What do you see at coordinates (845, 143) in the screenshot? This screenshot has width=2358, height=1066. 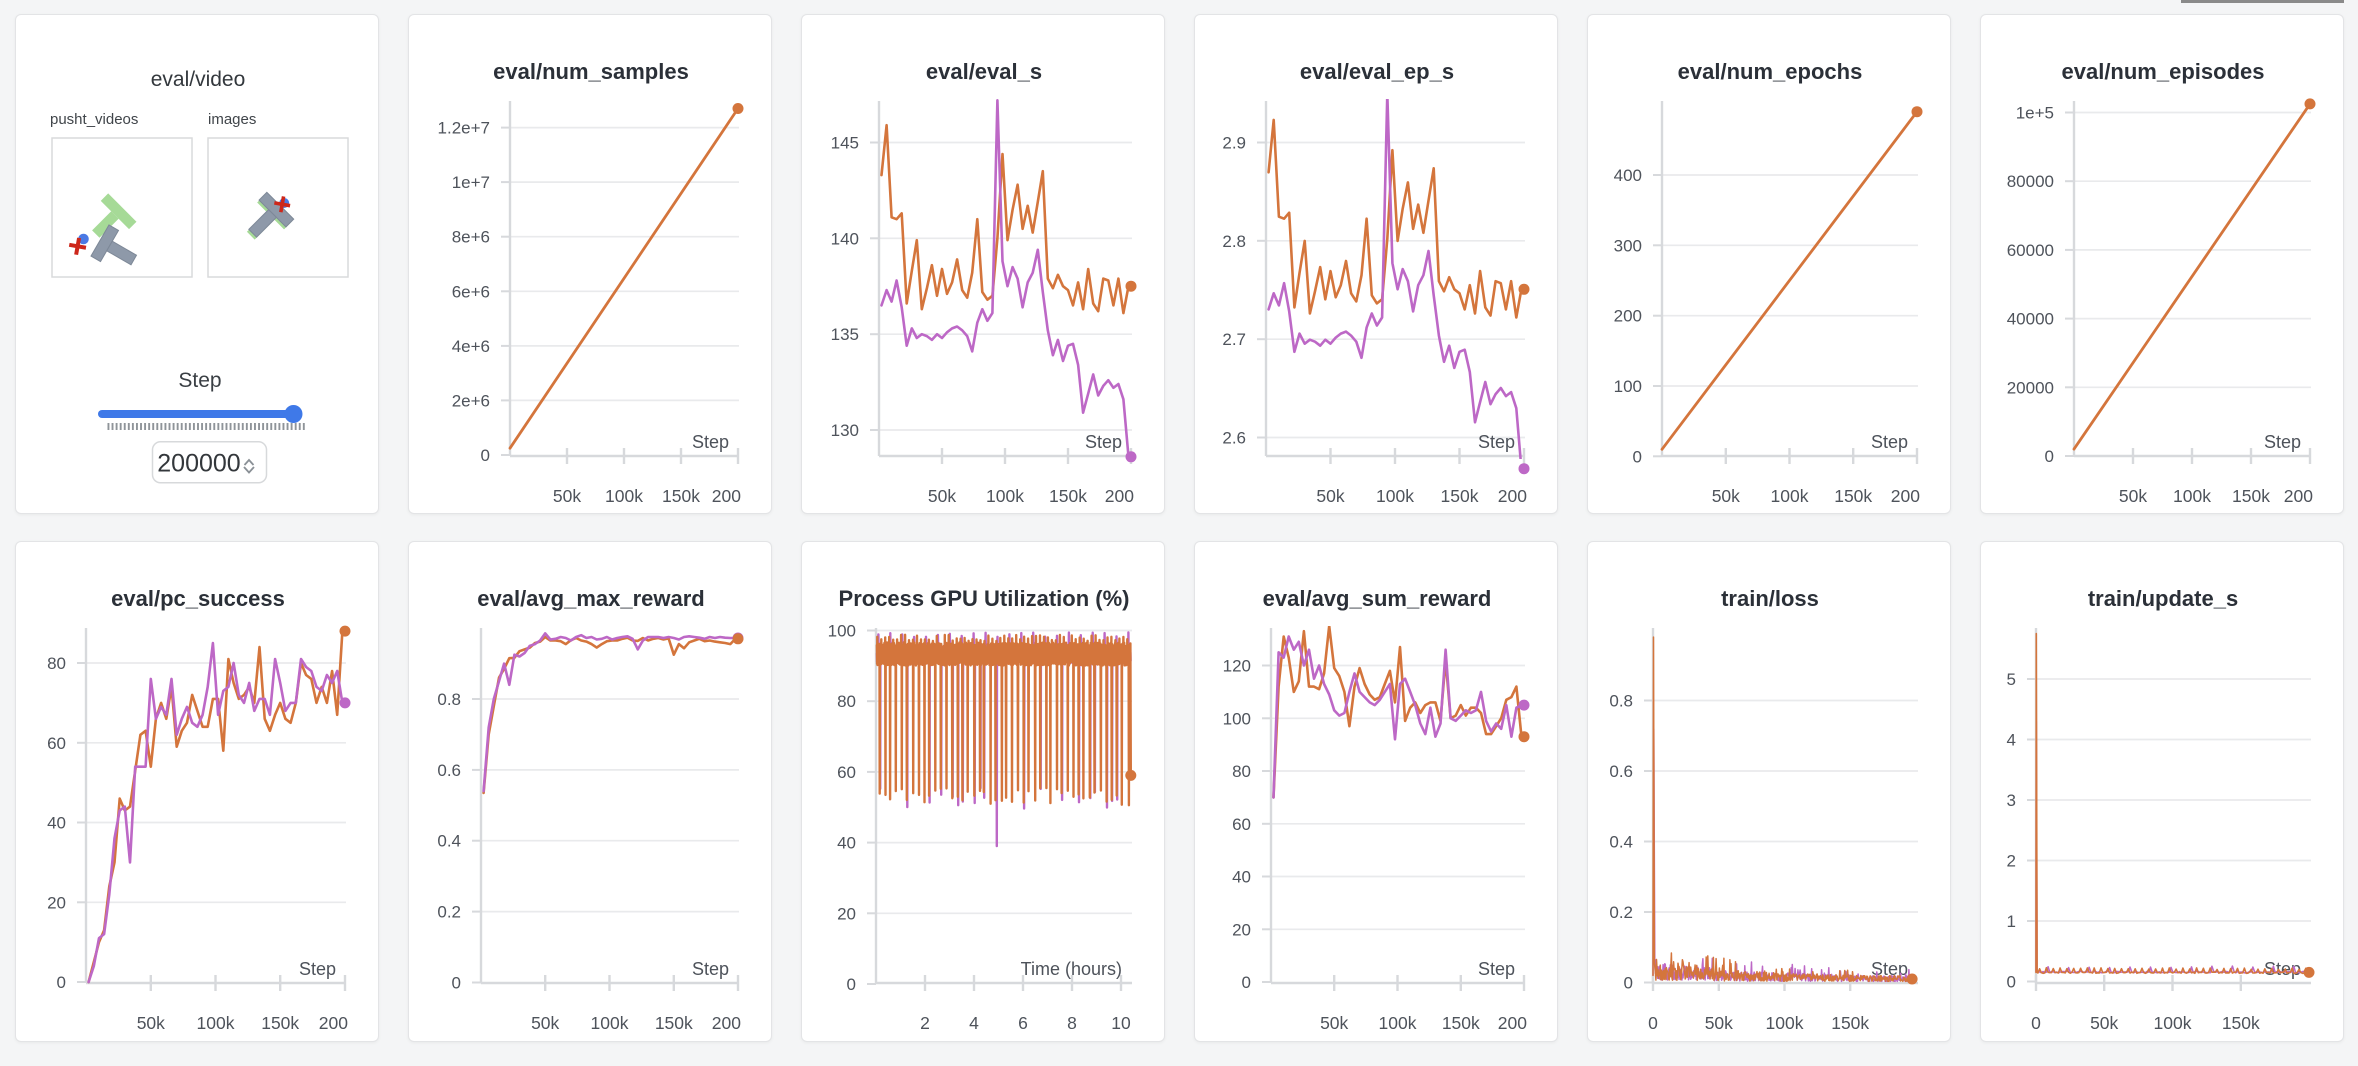 I see `svg-text: 145` at bounding box center [845, 143].